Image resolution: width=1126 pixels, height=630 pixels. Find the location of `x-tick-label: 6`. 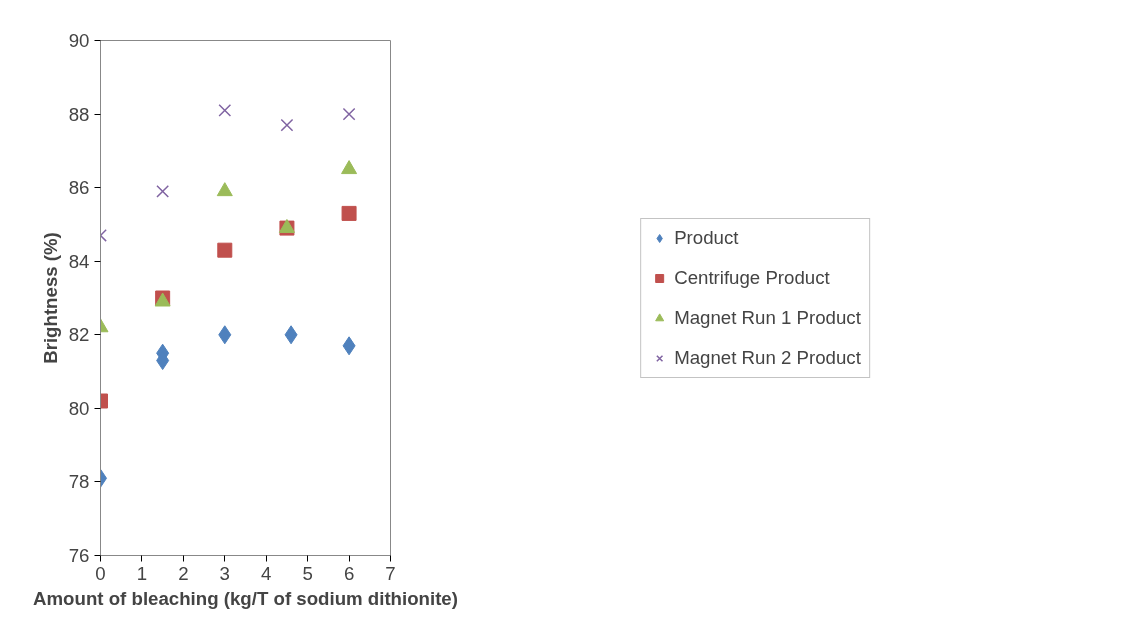

x-tick-label: 6 is located at coordinates (349, 573).